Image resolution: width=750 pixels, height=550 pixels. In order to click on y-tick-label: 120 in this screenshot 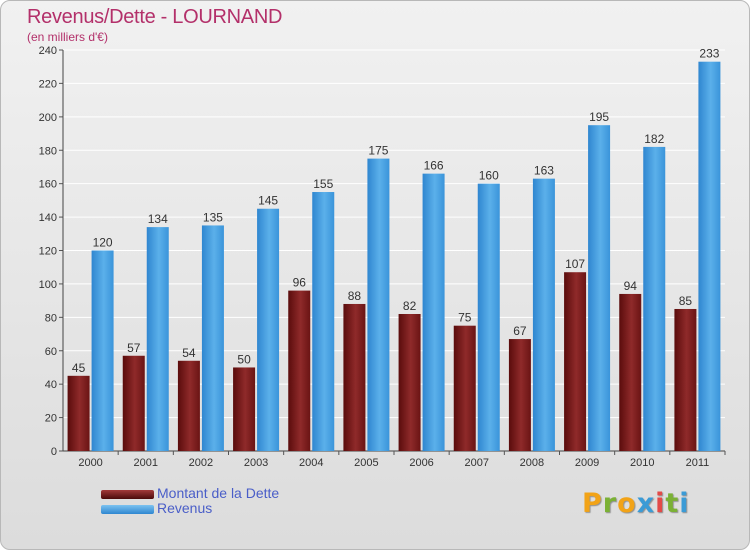, I will do `click(48, 252)`.